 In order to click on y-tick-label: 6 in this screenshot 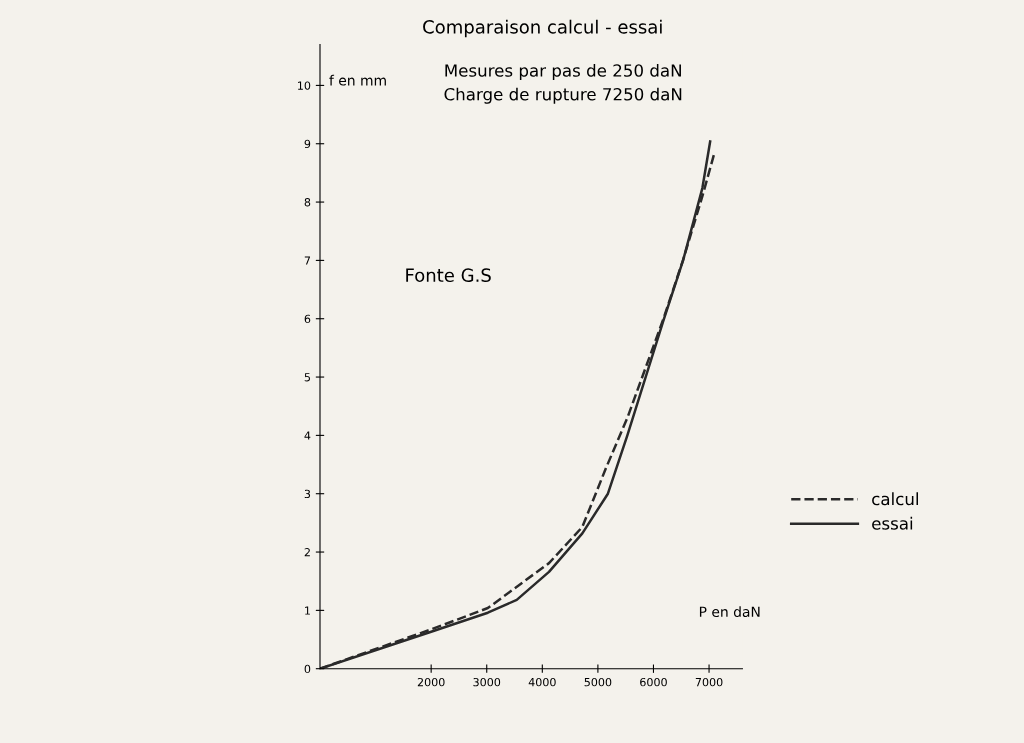, I will do `click(307, 319)`.